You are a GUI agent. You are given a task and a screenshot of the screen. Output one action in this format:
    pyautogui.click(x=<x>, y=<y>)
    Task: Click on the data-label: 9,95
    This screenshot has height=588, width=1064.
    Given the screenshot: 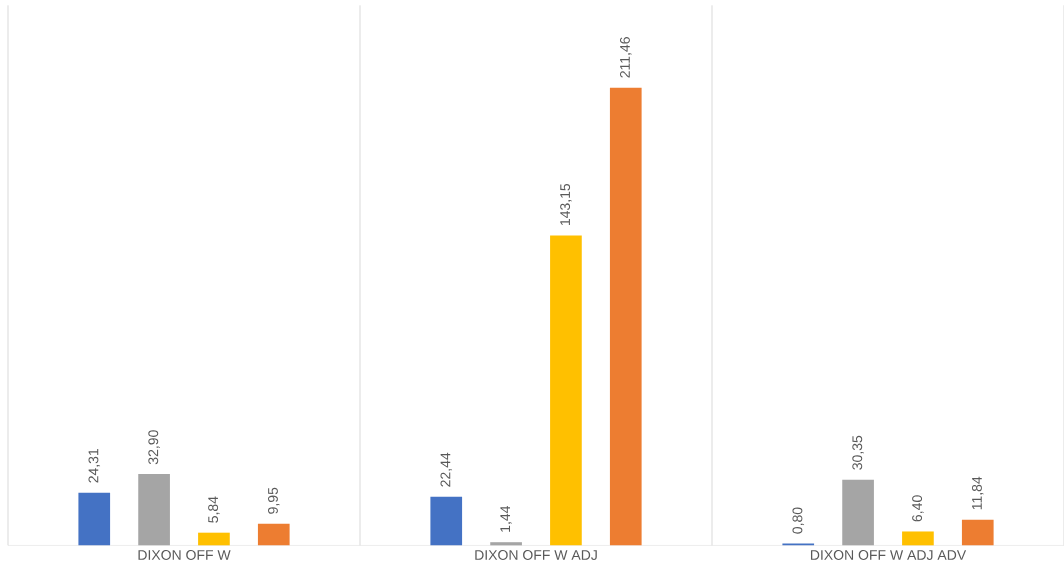 What is the action you would take?
    pyautogui.click(x=274, y=500)
    